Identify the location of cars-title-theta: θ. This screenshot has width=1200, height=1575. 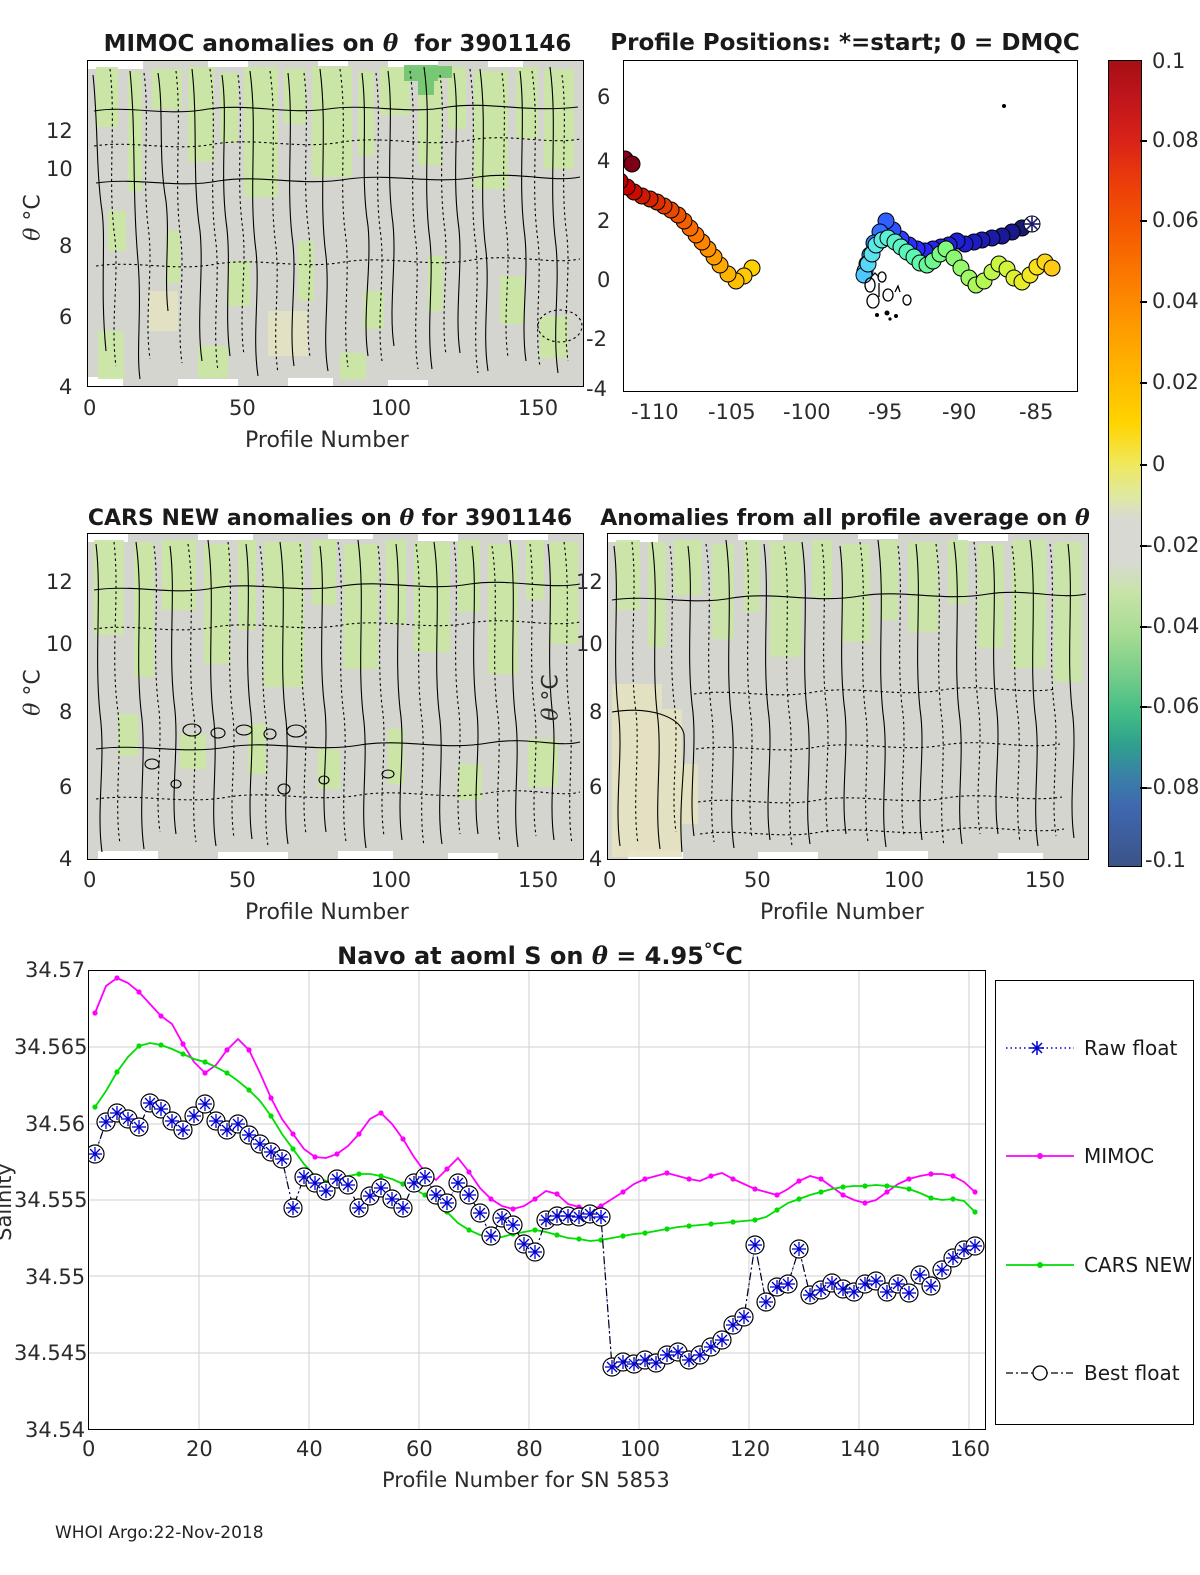
(407, 518).